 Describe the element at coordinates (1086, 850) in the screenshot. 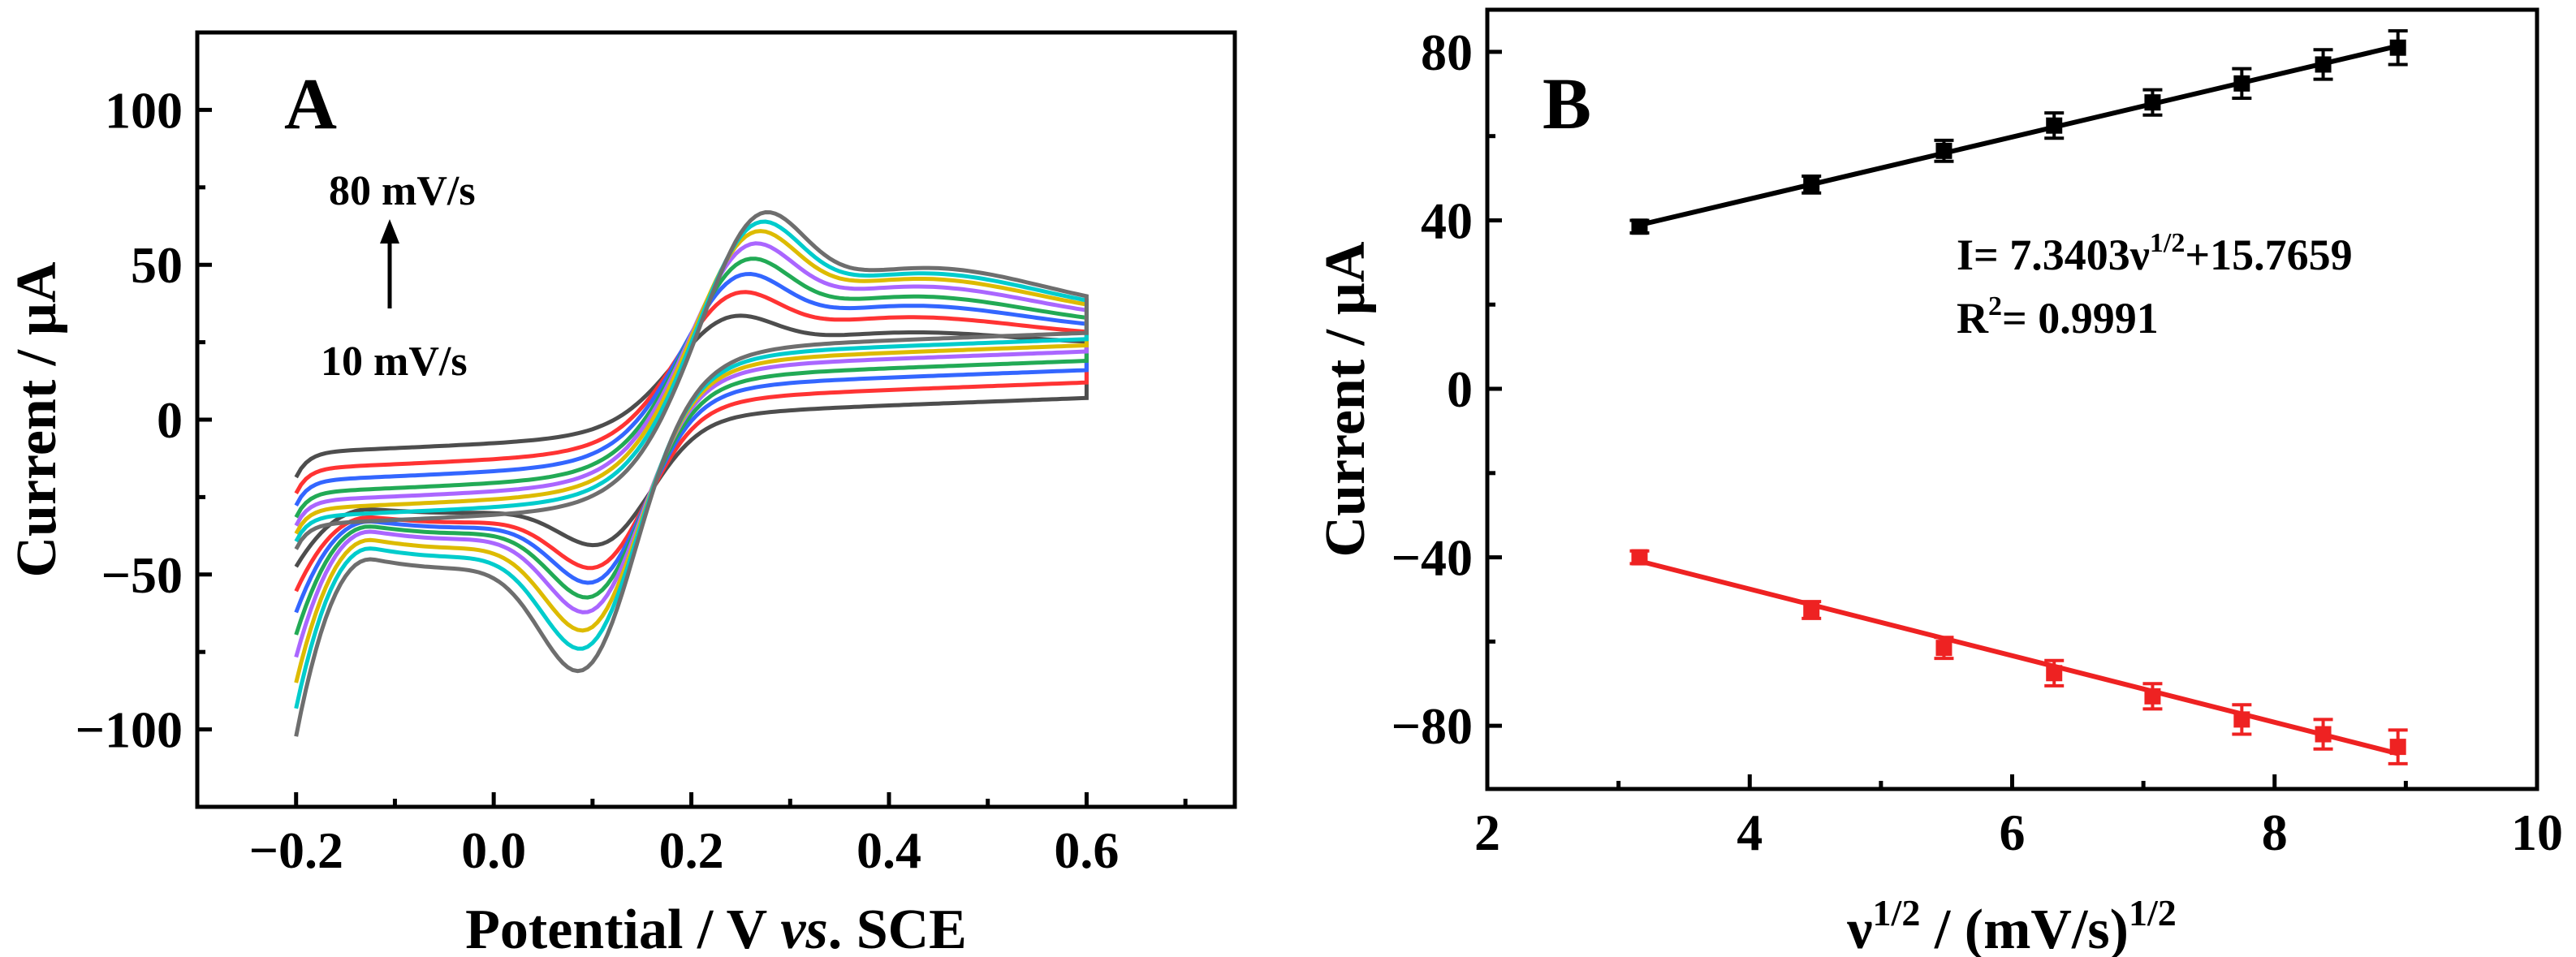

I see `x-tick-label: 0.6` at that location.